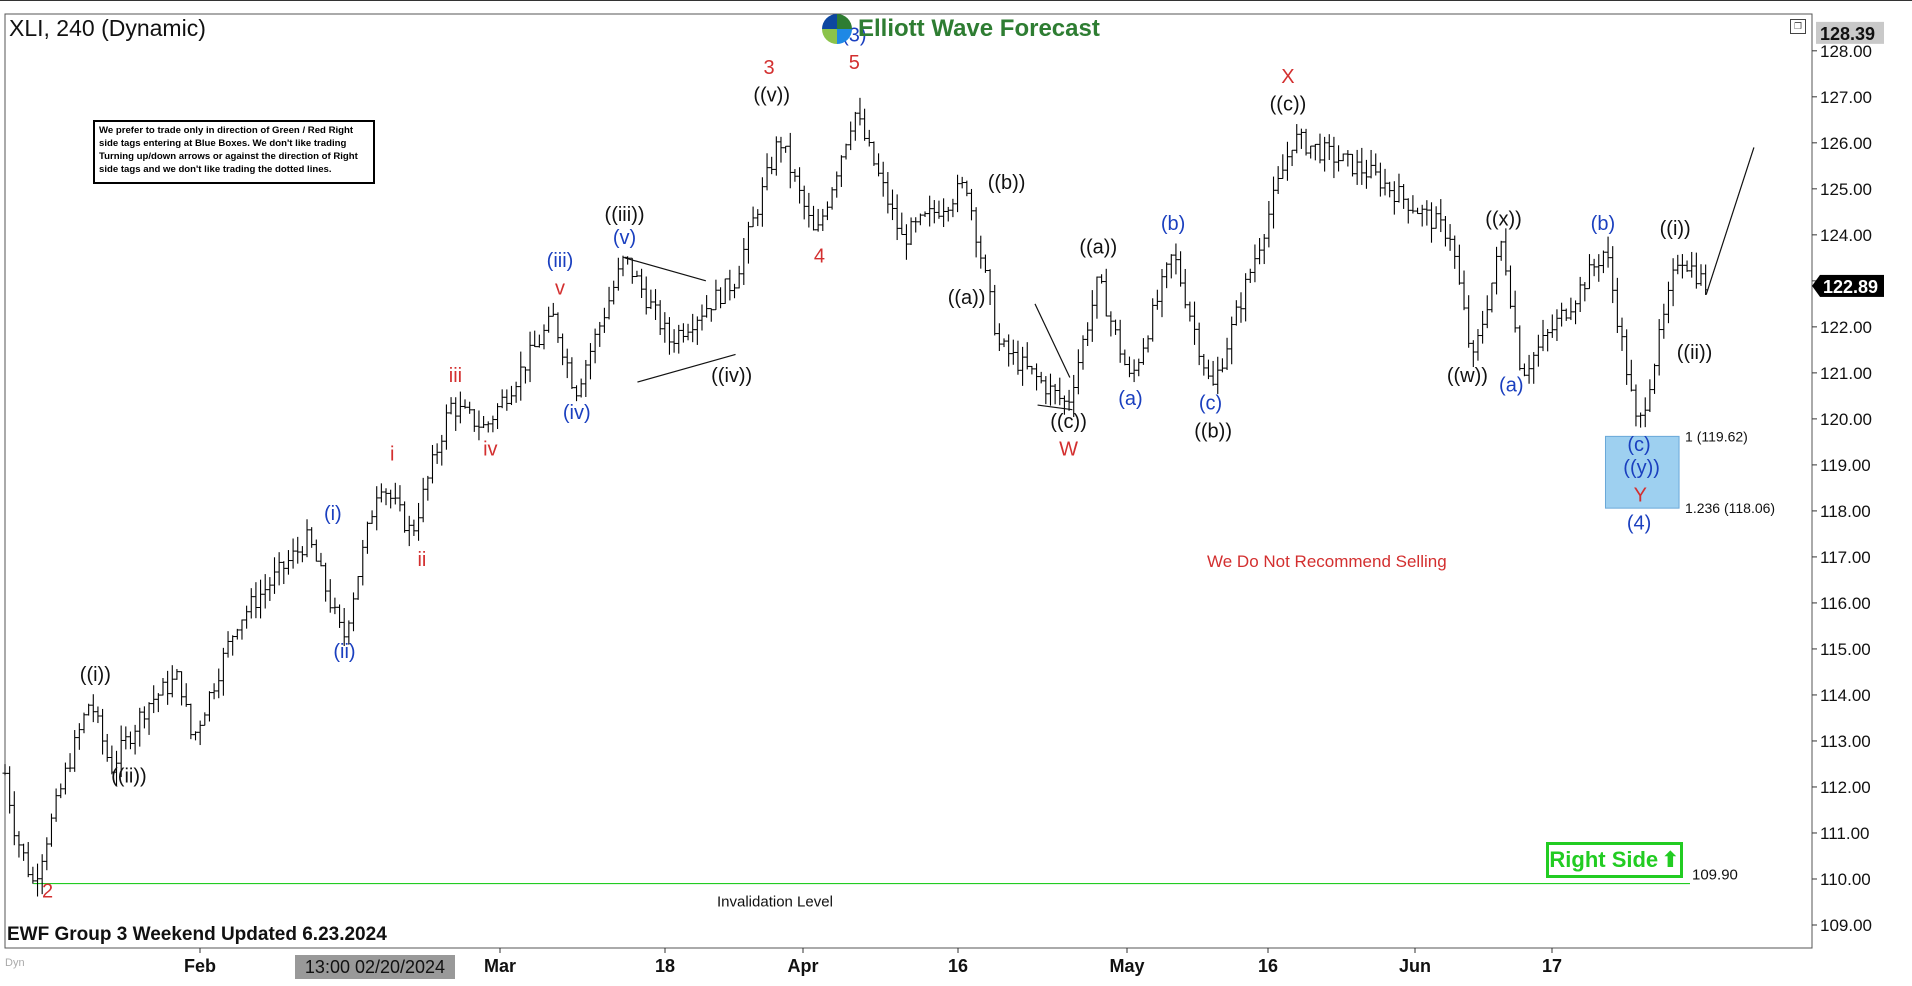  Describe the element at coordinates (1287, 77) in the screenshot. I see `wave-label: X` at that location.